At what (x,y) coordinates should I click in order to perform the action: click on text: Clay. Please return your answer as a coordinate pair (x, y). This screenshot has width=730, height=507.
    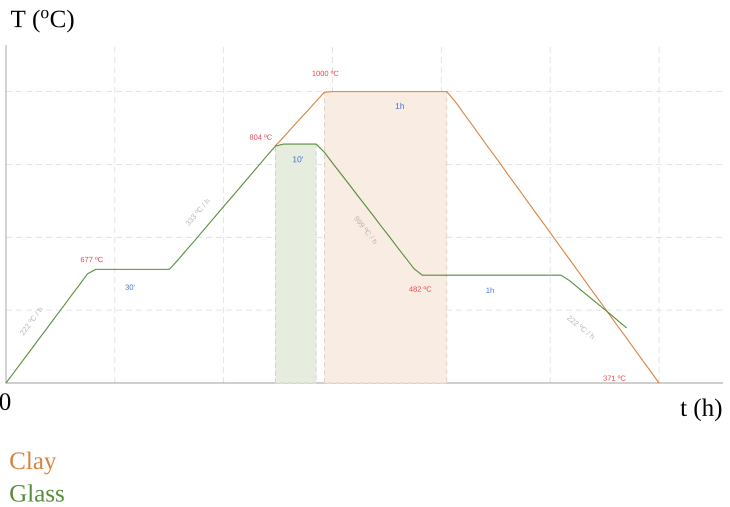
    Looking at the image, I should click on (33, 463).